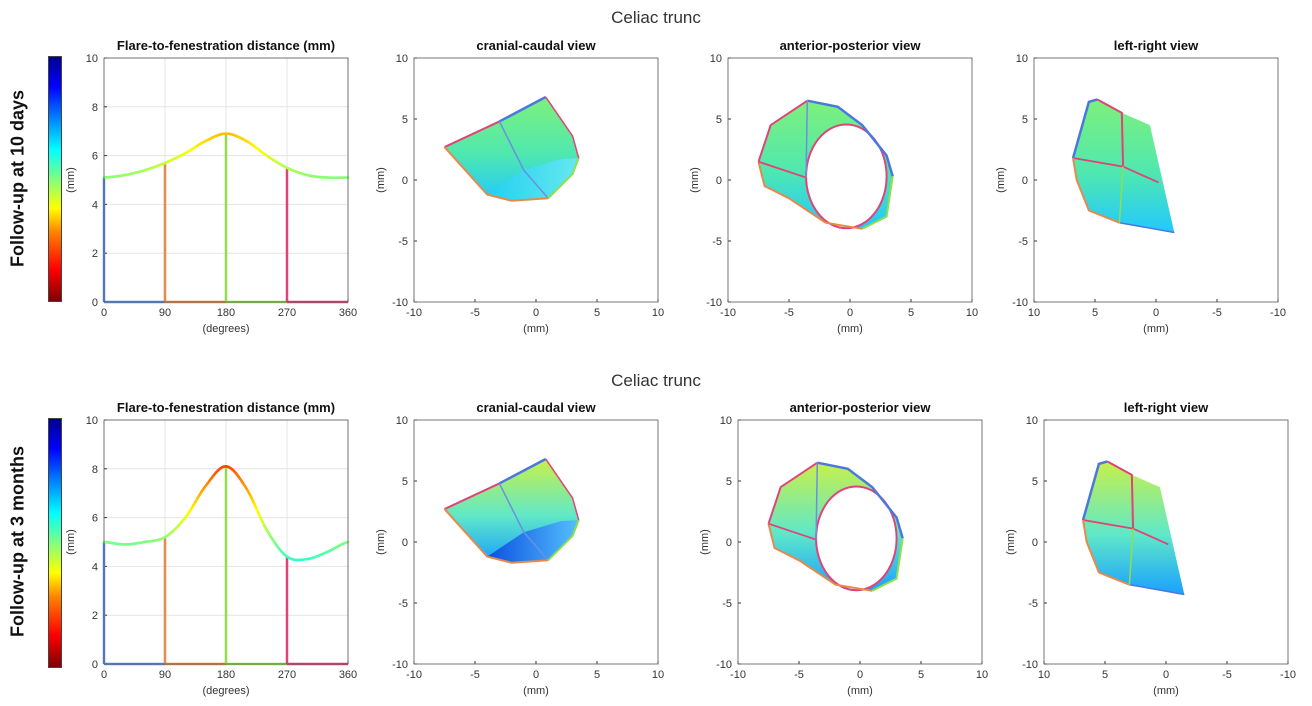 This screenshot has height=706, width=1312. Describe the element at coordinates (851, 45) in the screenshot. I see `chart-title: anterior-posterior view` at that location.